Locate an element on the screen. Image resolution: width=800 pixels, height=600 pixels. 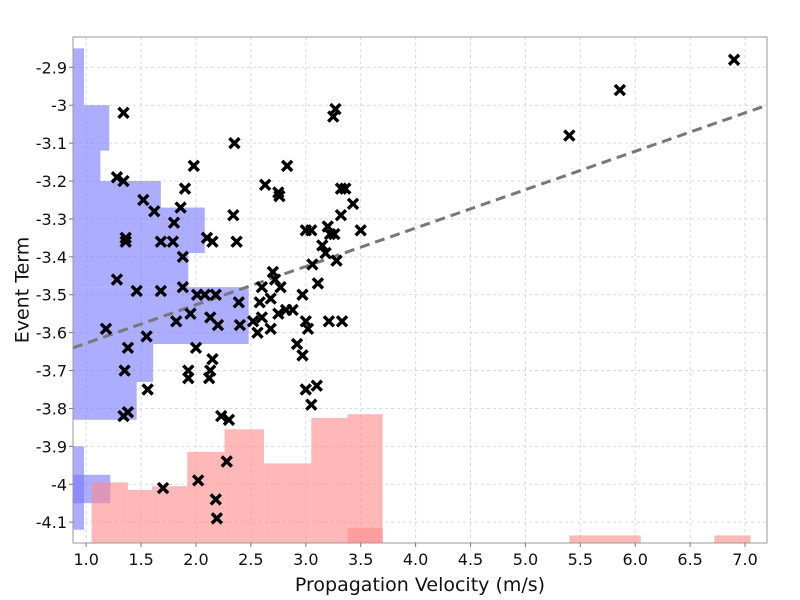
y-tick-label: -3.8 is located at coordinates (51, 408).